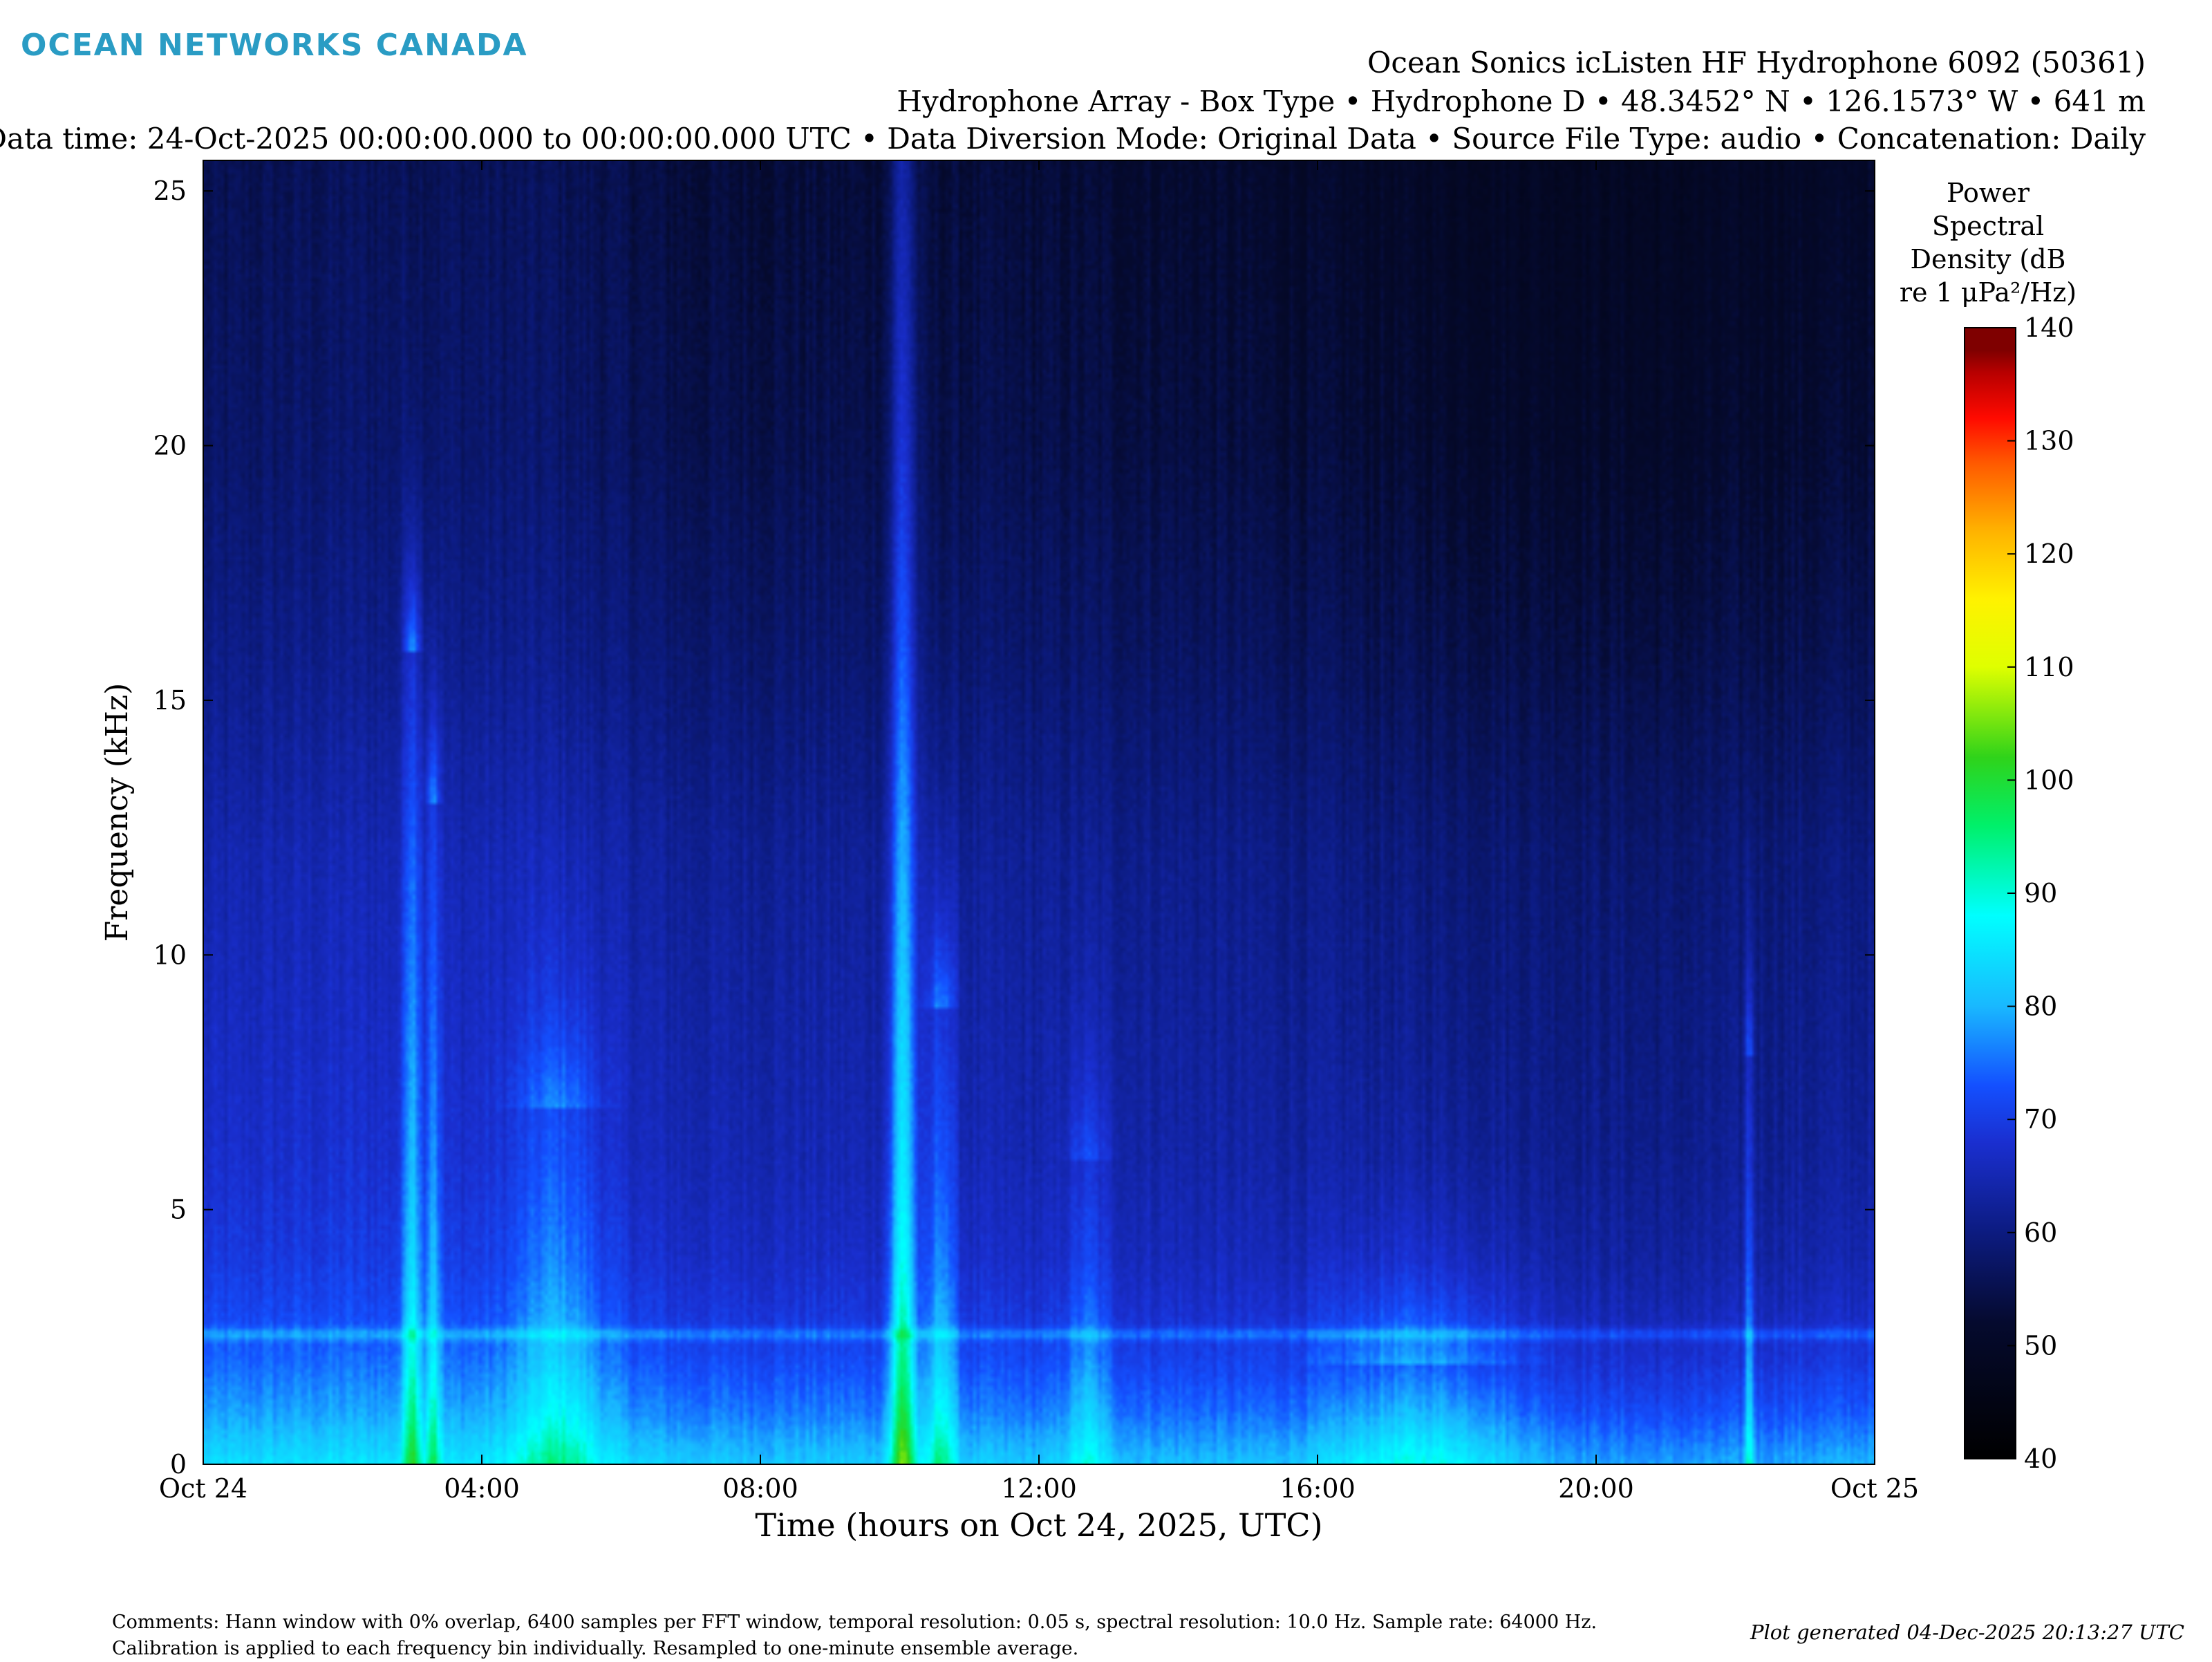 This screenshot has width=2212, height=1662. What do you see at coordinates (118, 813) in the screenshot?
I see `y-axis-label: Frequency (kHz)` at bounding box center [118, 813].